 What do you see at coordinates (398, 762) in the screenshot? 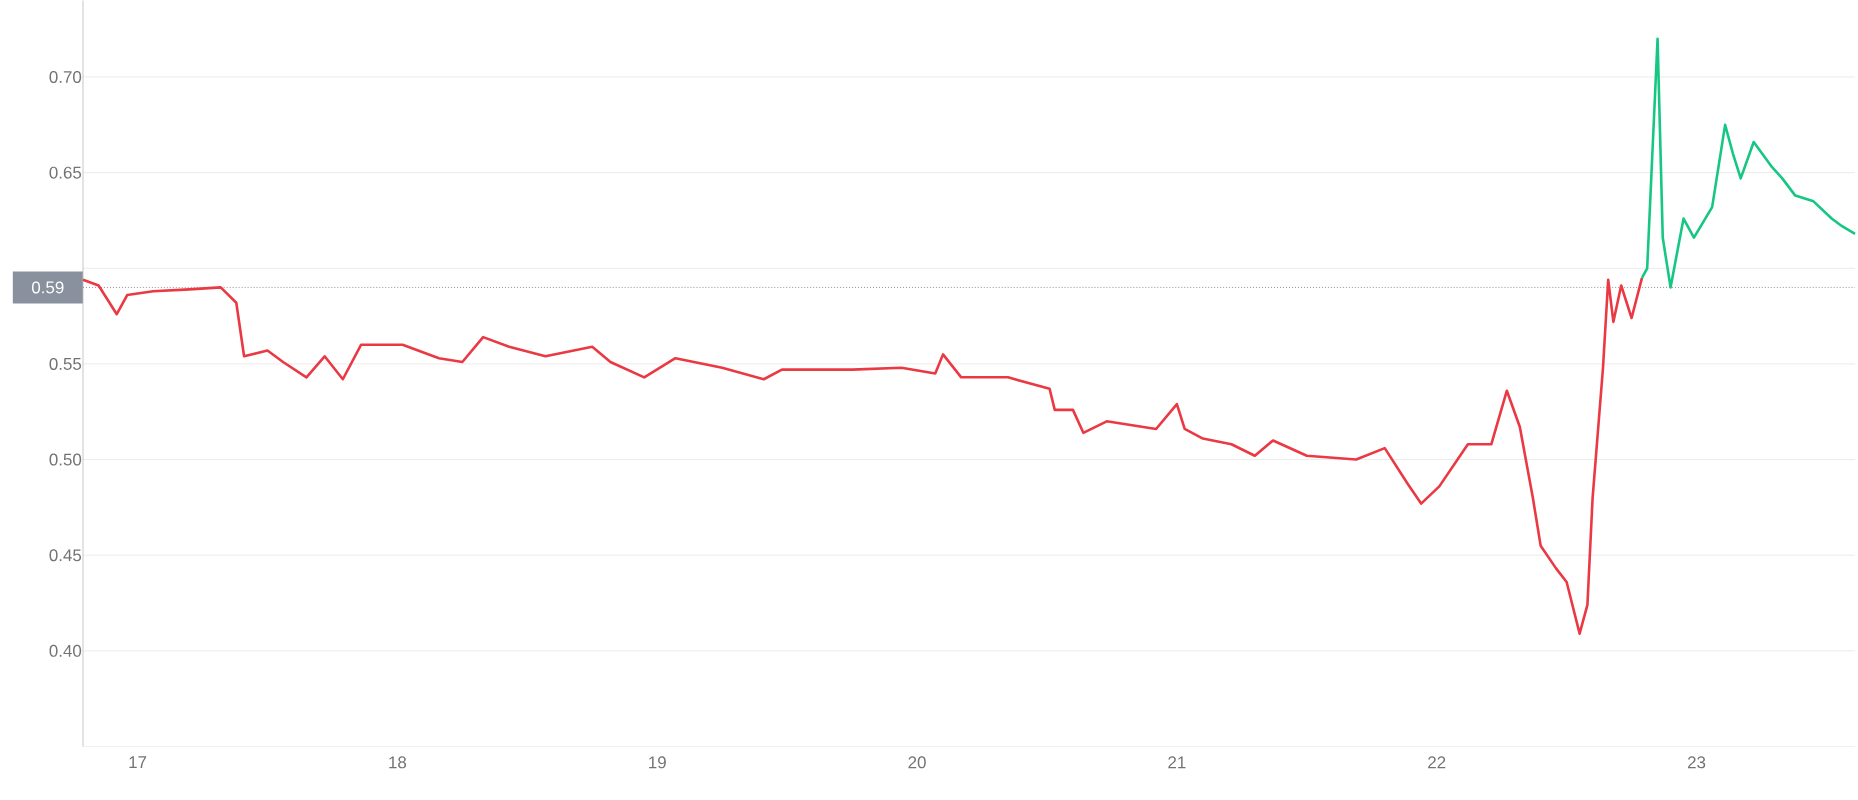
I see `x-tick-label: 18` at bounding box center [398, 762].